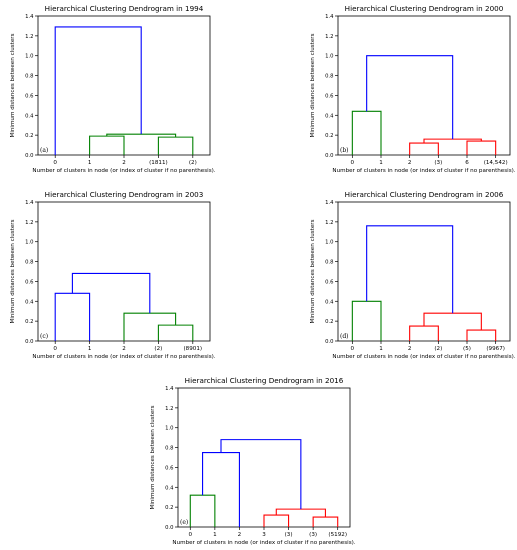 This screenshot has width=517, height=550. Describe the element at coordinates (467, 163) in the screenshot. I see `leaf-label: 6` at that location.